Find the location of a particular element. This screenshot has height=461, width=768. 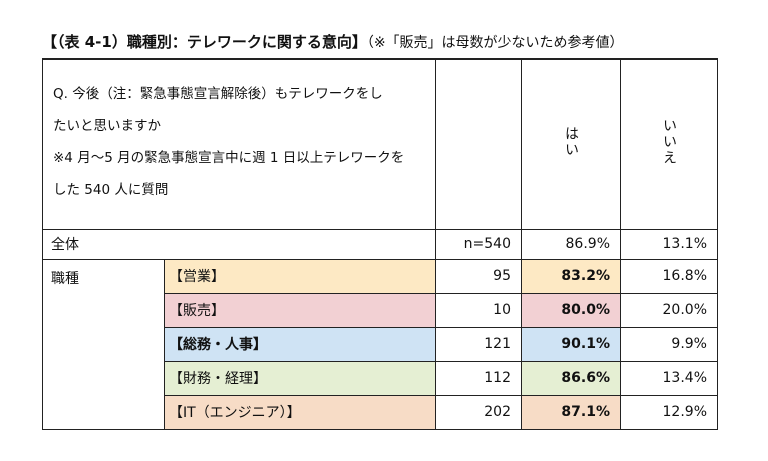

row-no: 20.0% is located at coordinates (669, 310).